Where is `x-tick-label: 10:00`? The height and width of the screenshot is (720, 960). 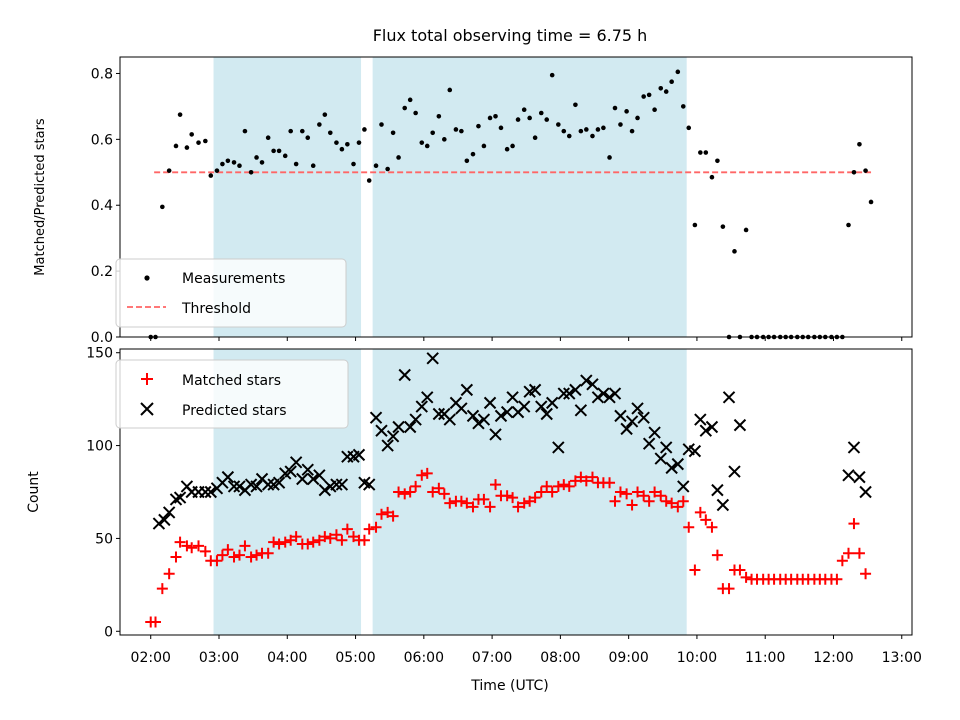 x-tick-label: 10:00 is located at coordinates (697, 658).